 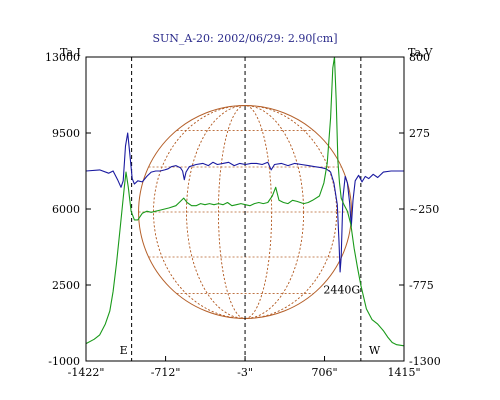 I want to click on annotation-label: 2440G, so click(x=341, y=290).